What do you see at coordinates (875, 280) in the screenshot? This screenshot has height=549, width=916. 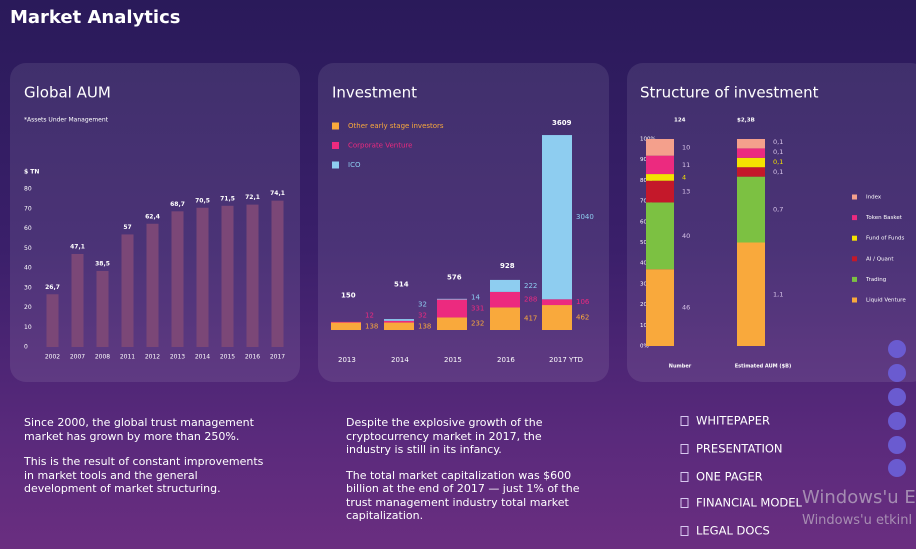 I see `legend-label: Trading` at bounding box center [875, 280].